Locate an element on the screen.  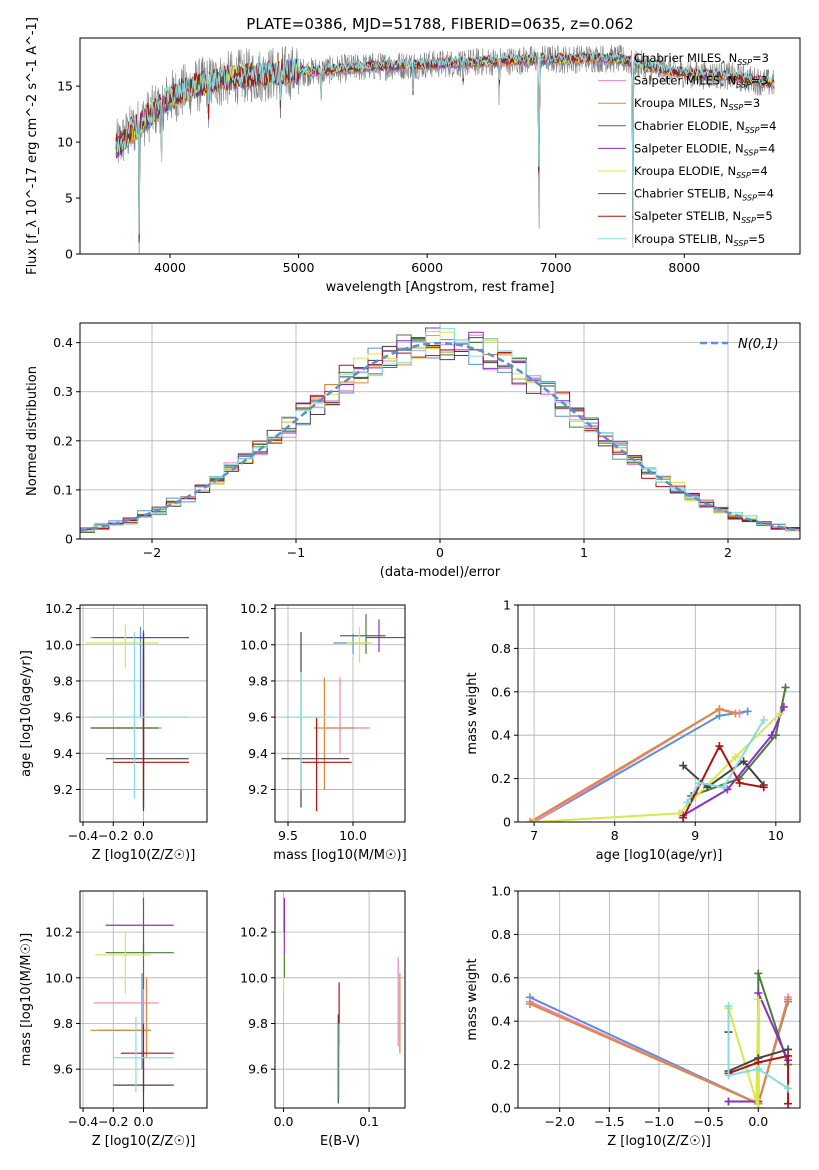
histogram-step-salpeter-stelib is located at coordinates (440, 439).